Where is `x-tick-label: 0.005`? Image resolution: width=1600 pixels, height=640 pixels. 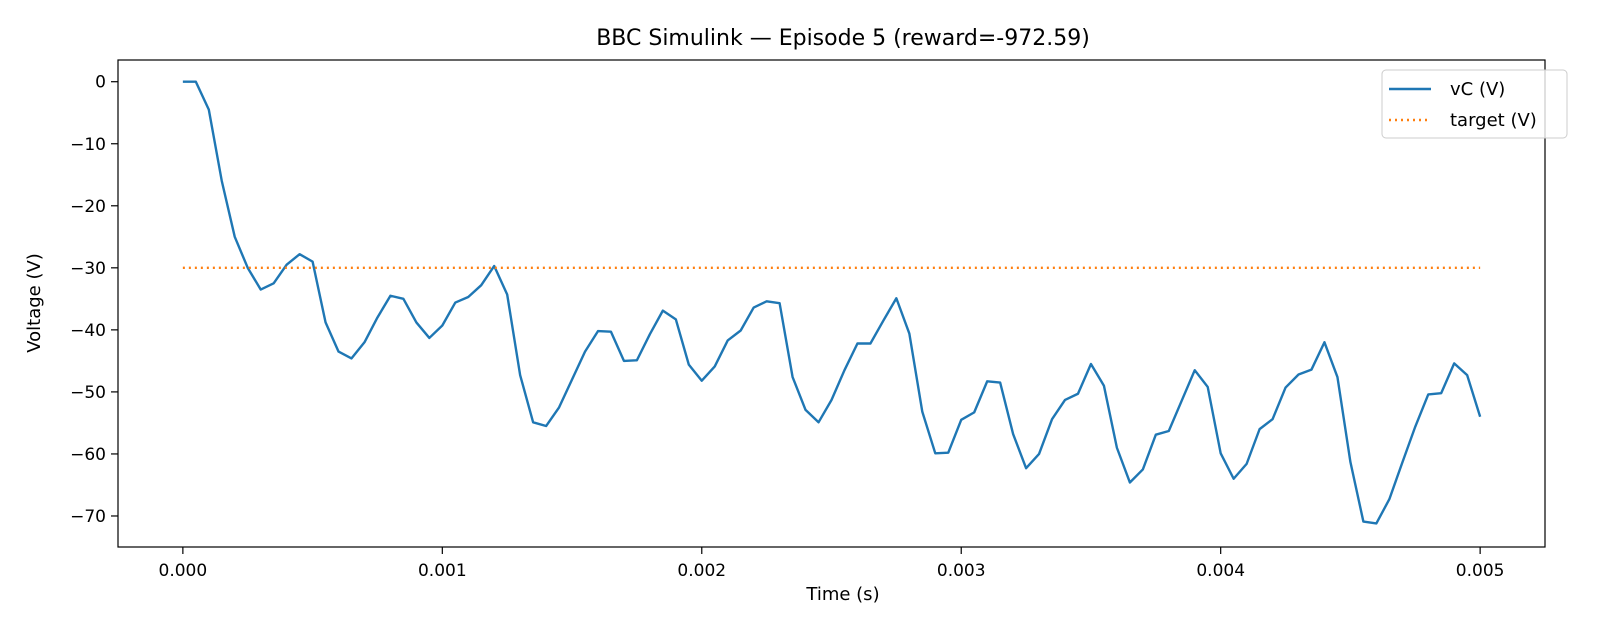
x-tick-label: 0.005 is located at coordinates (1480, 571).